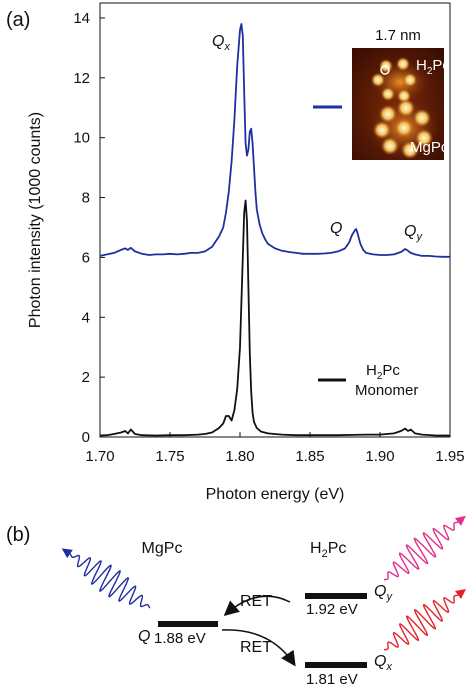 This screenshot has height=691, width=474. What do you see at coordinates (110, 581) in the screenshot?
I see `wave-blue-path` at bounding box center [110, 581].